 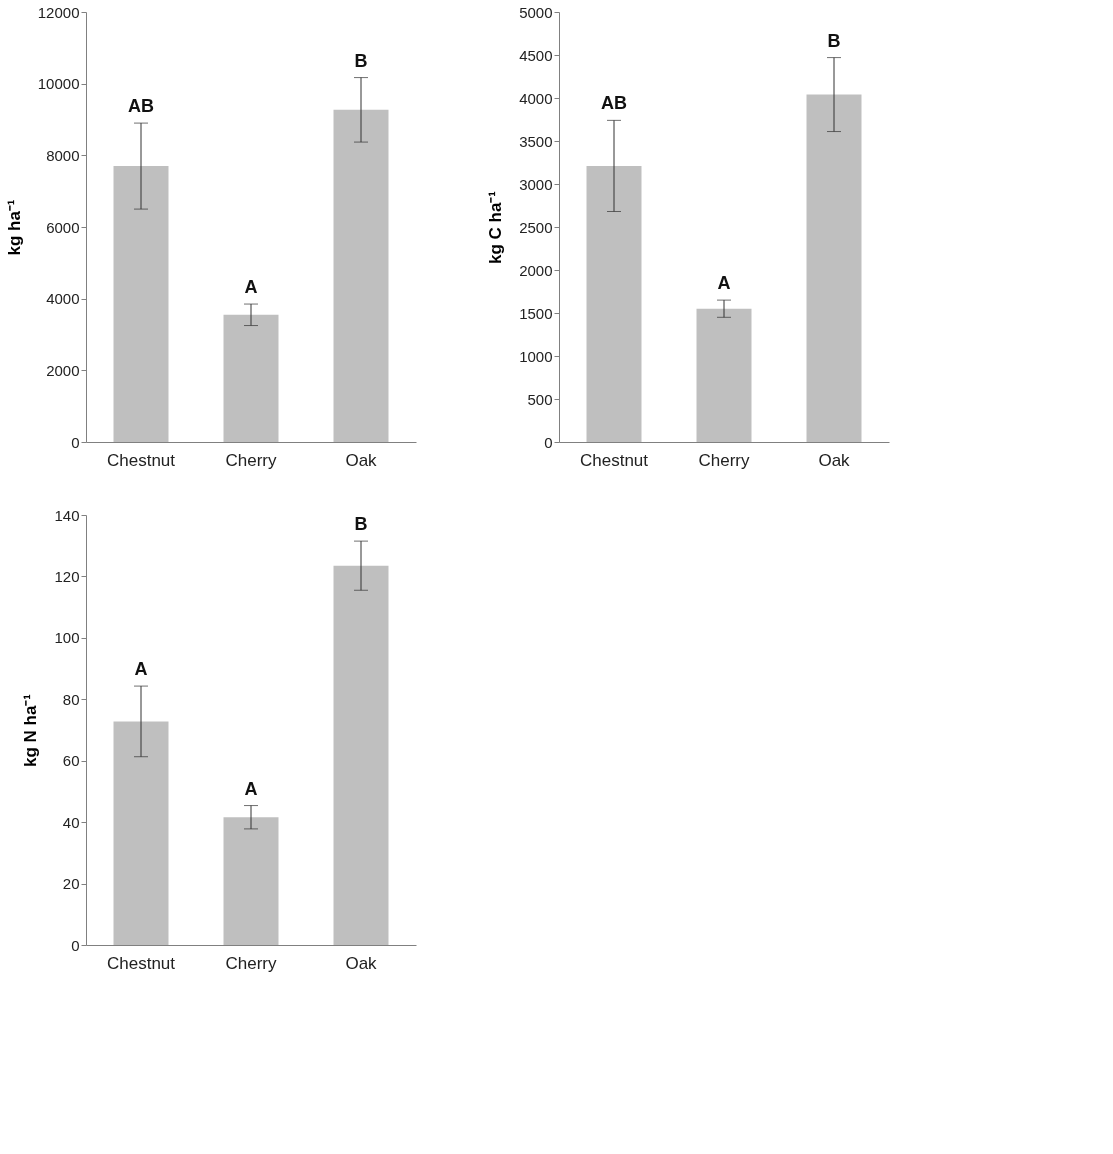 What do you see at coordinates (71, 822) in the screenshot?
I see `y-tick-label: 40` at bounding box center [71, 822].